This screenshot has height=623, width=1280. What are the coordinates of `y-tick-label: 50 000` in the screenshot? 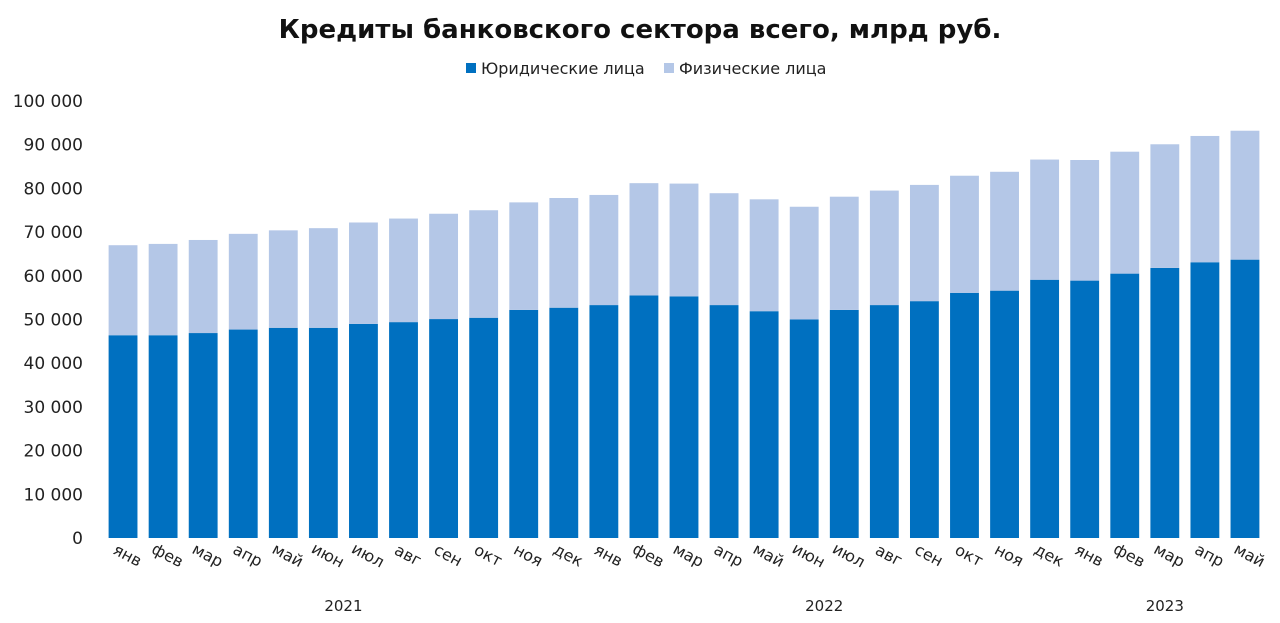 It's located at (53, 321).